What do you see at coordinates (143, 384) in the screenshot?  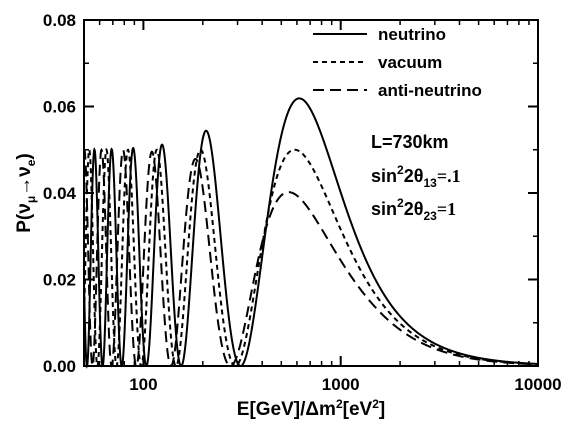 I see `x-tick-label: 100` at bounding box center [143, 384].